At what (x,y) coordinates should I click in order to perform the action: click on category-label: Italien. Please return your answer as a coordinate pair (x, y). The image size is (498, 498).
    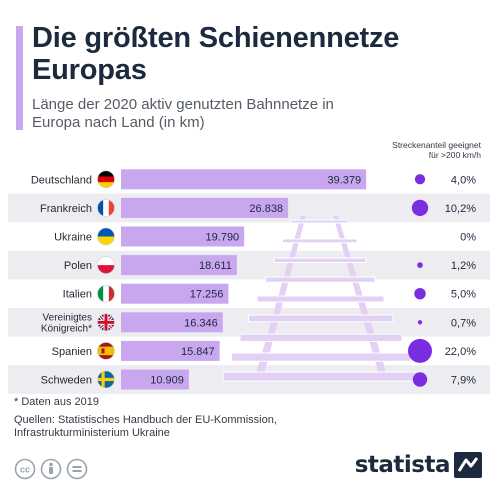
    Looking at the image, I should click on (77, 295).